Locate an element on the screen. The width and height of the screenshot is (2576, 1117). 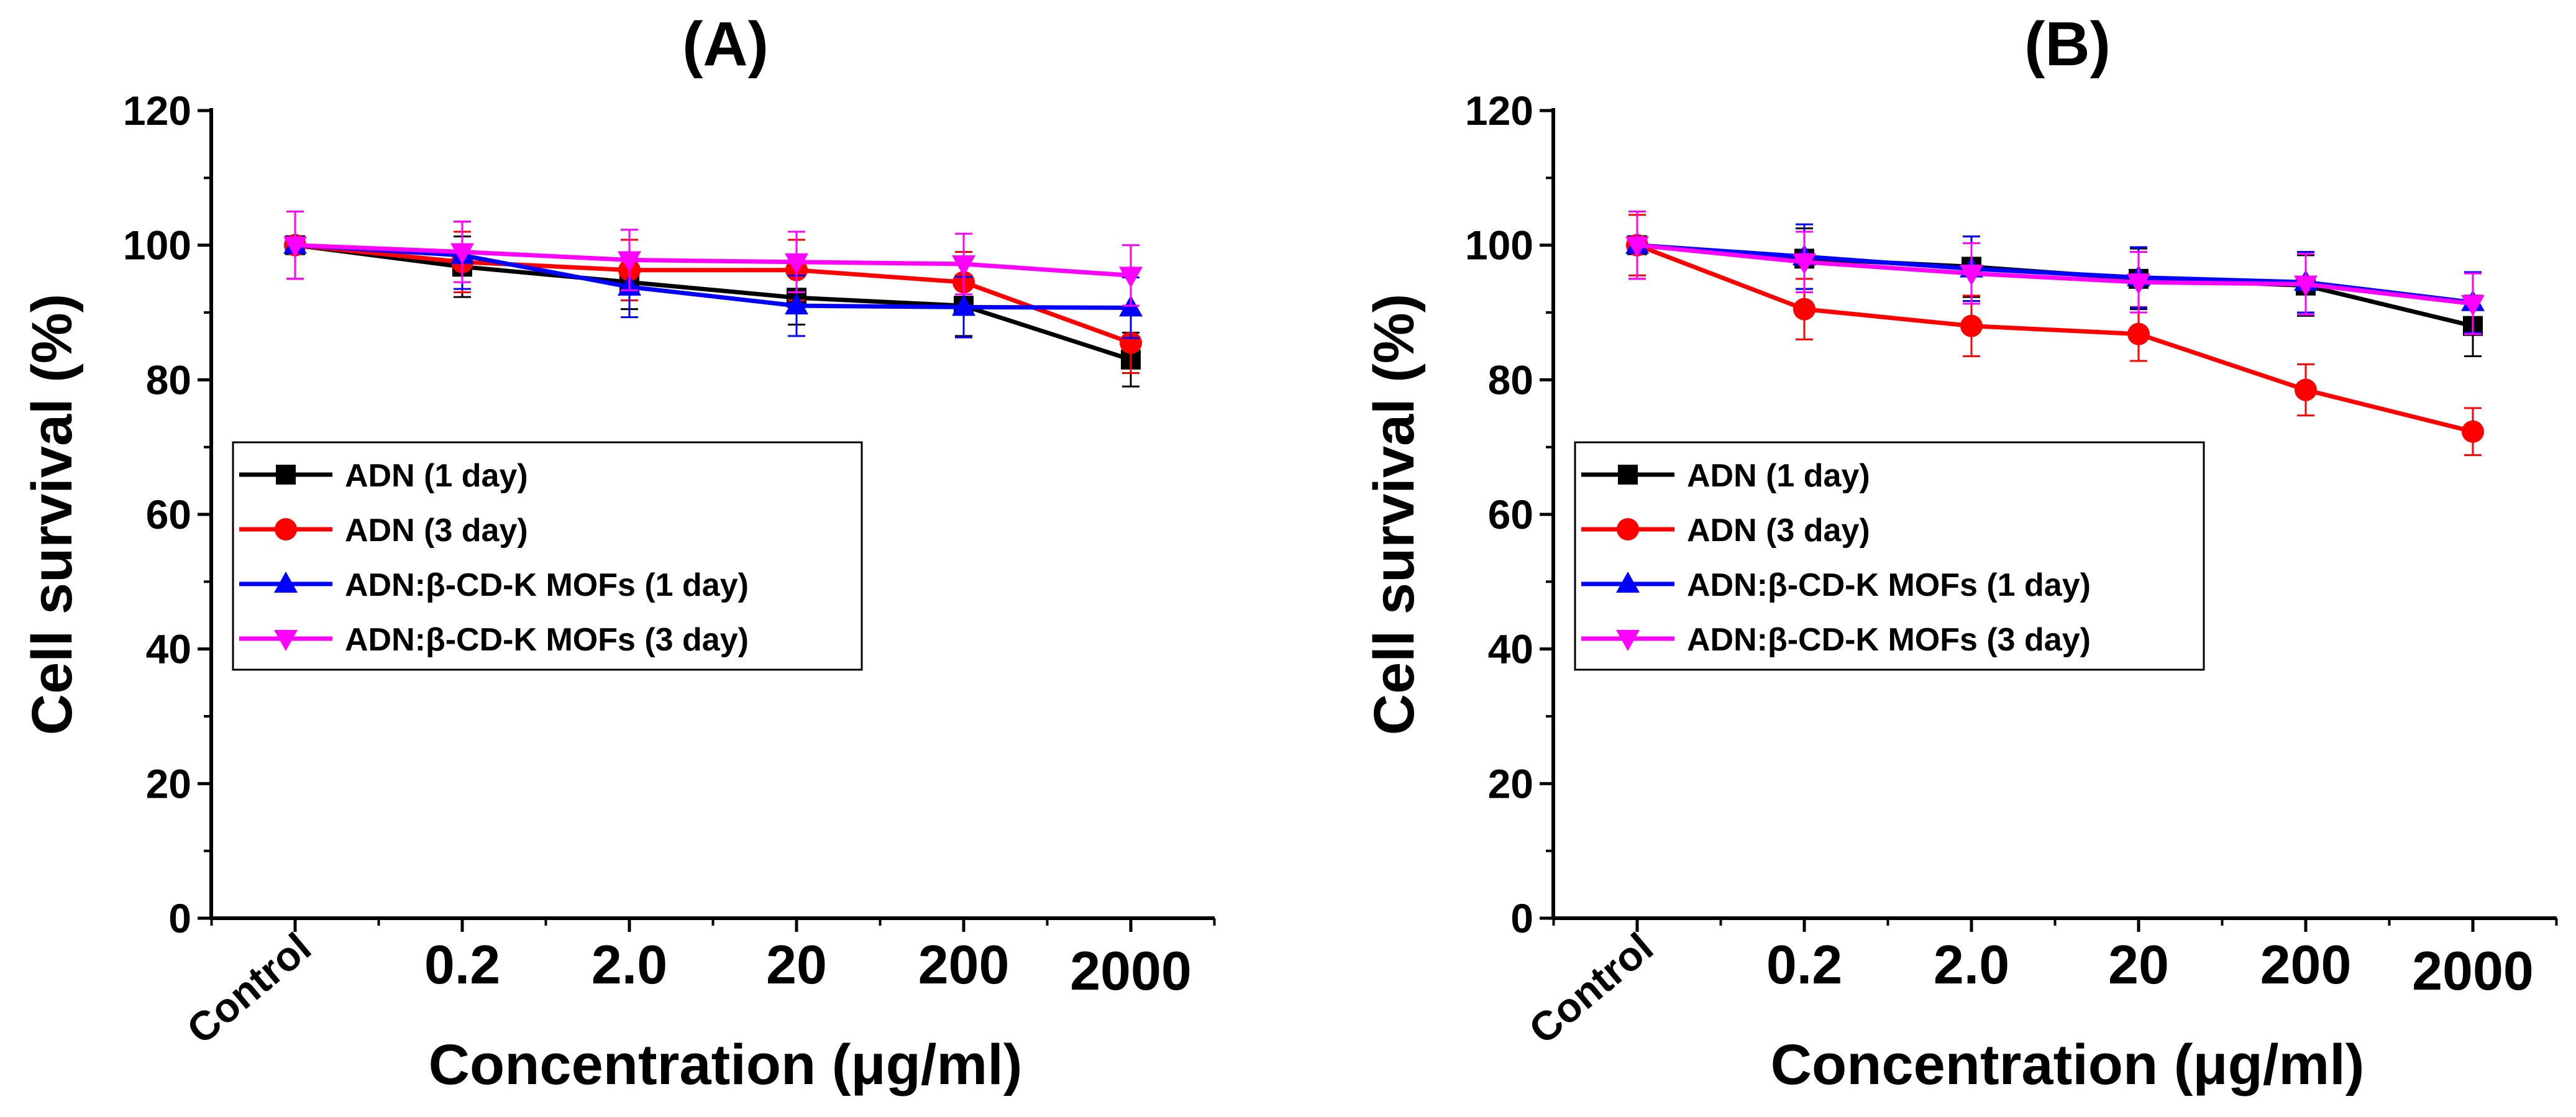
chart-title: (B) is located at coordinates (2067, 44).